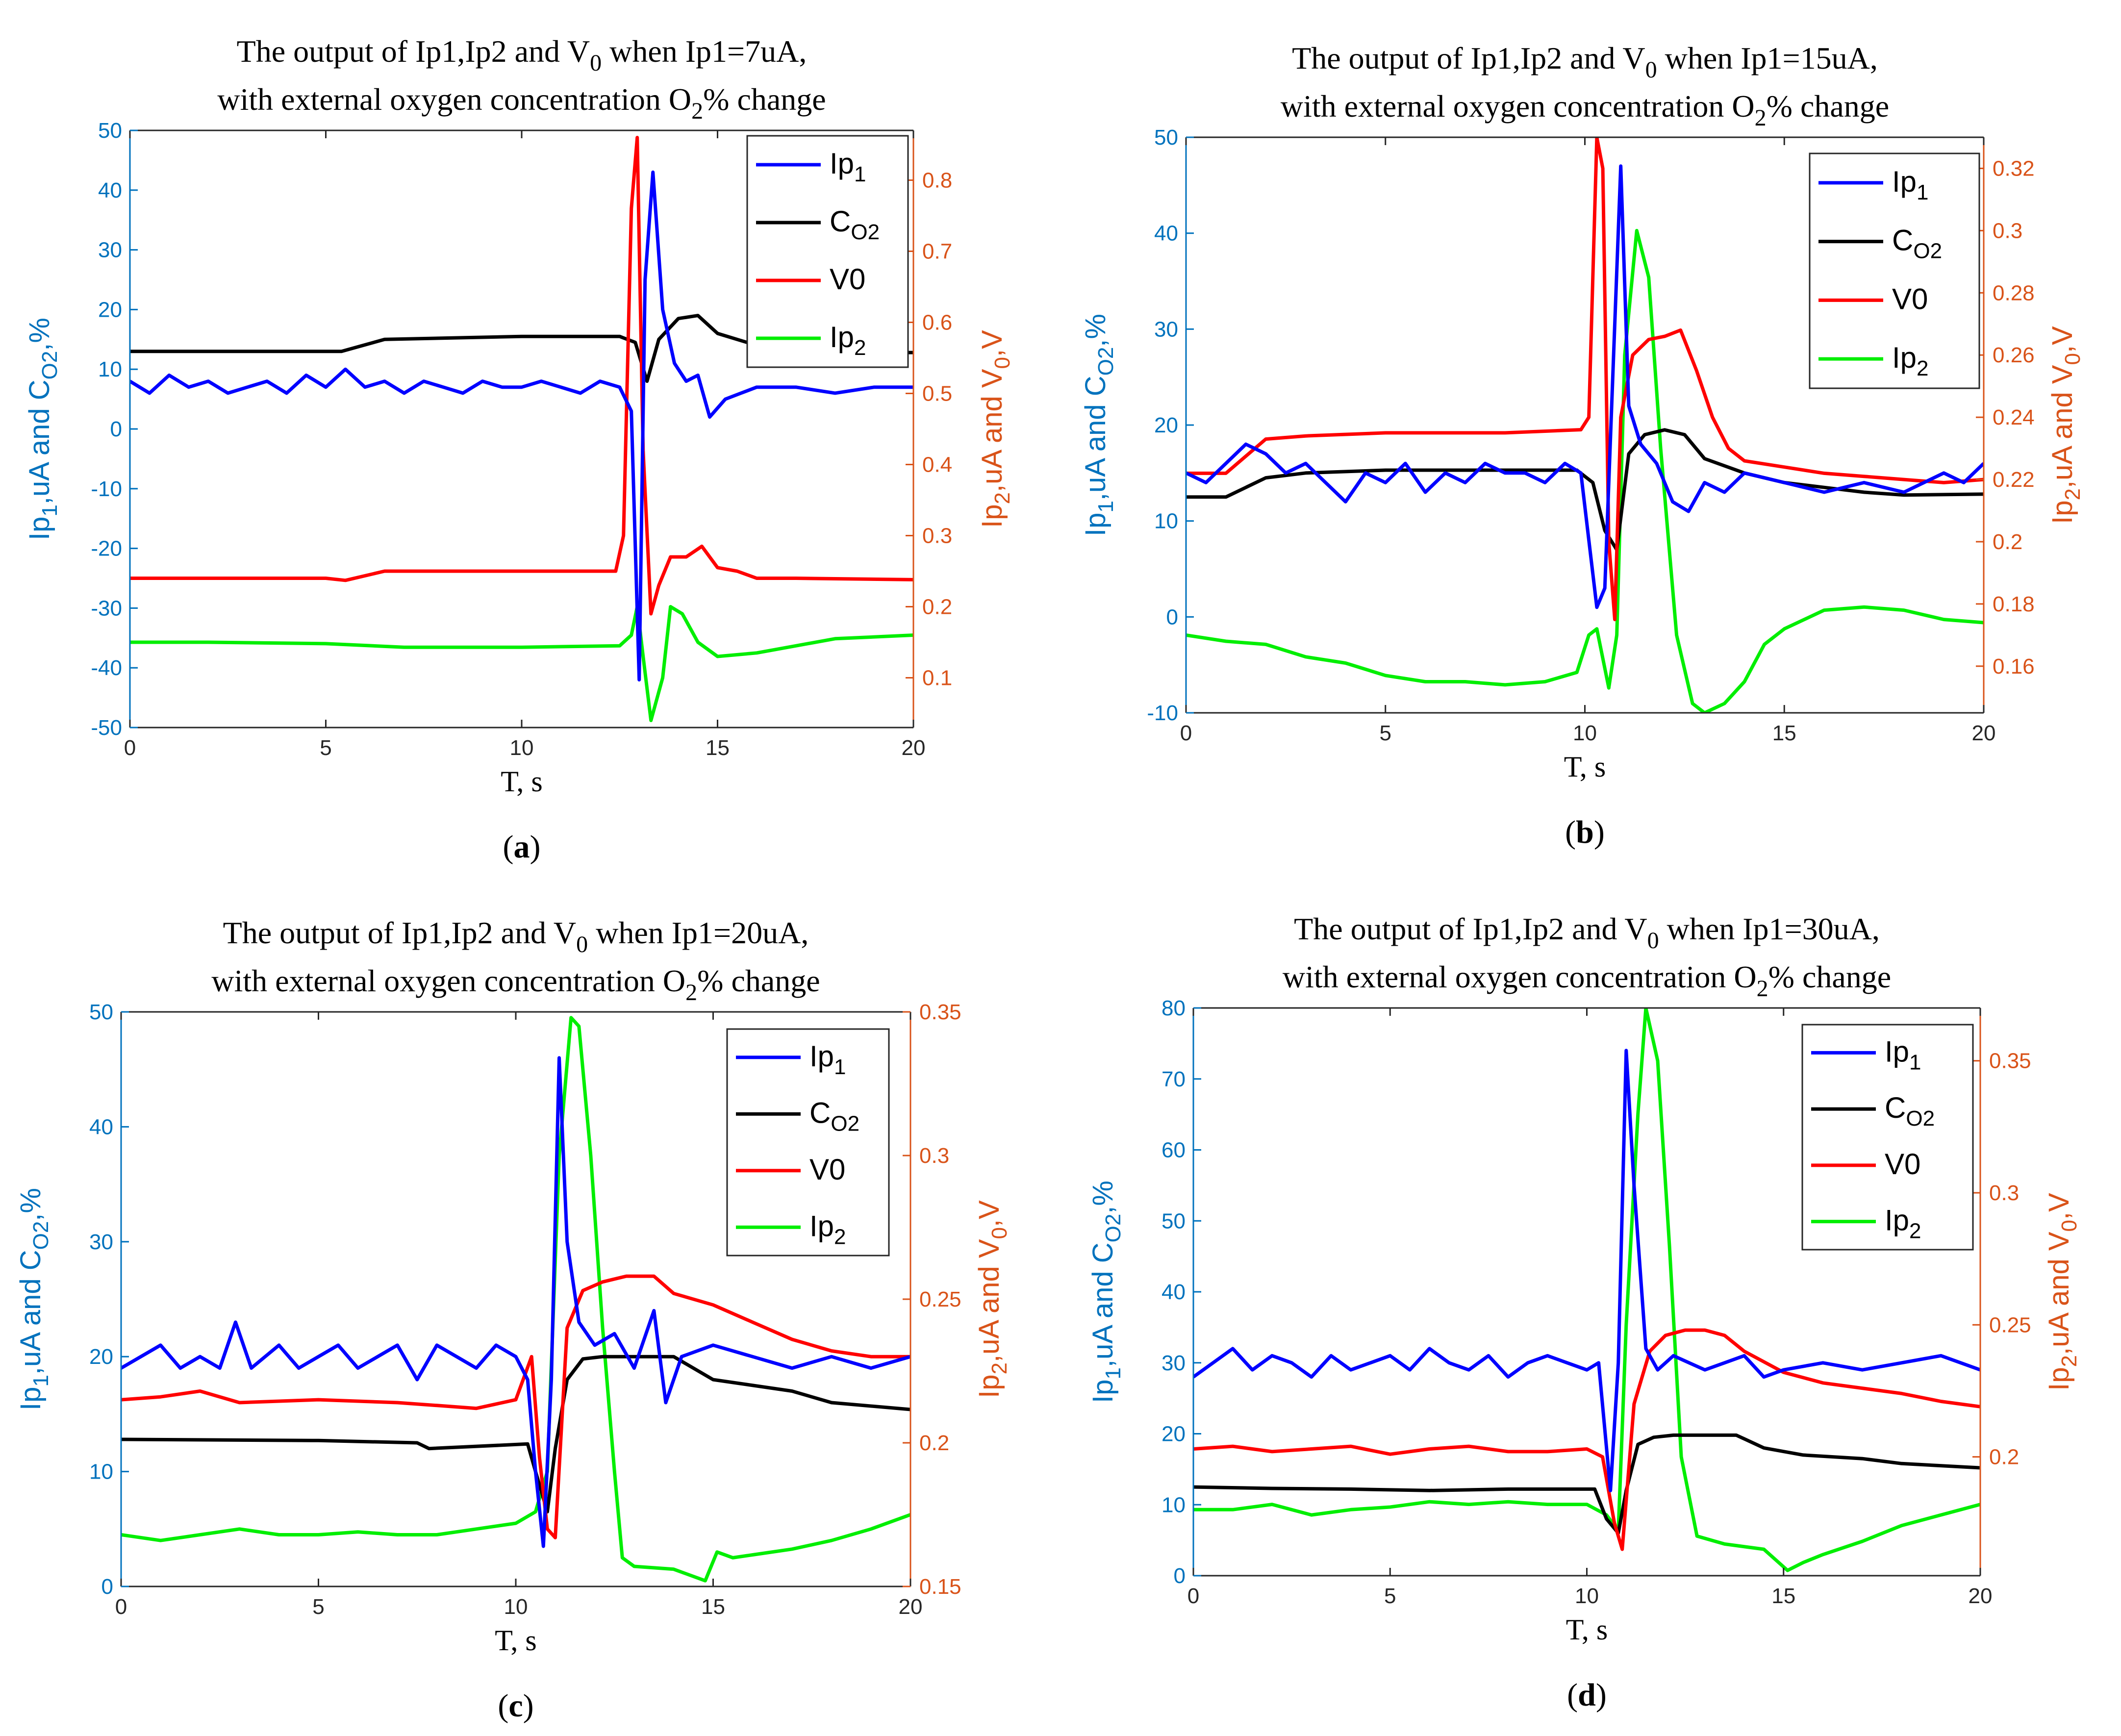  What do you see at coordinates (522, 847) in the screenshot?
I see `panel-caption: (a)` at bounding box center [522, 847].